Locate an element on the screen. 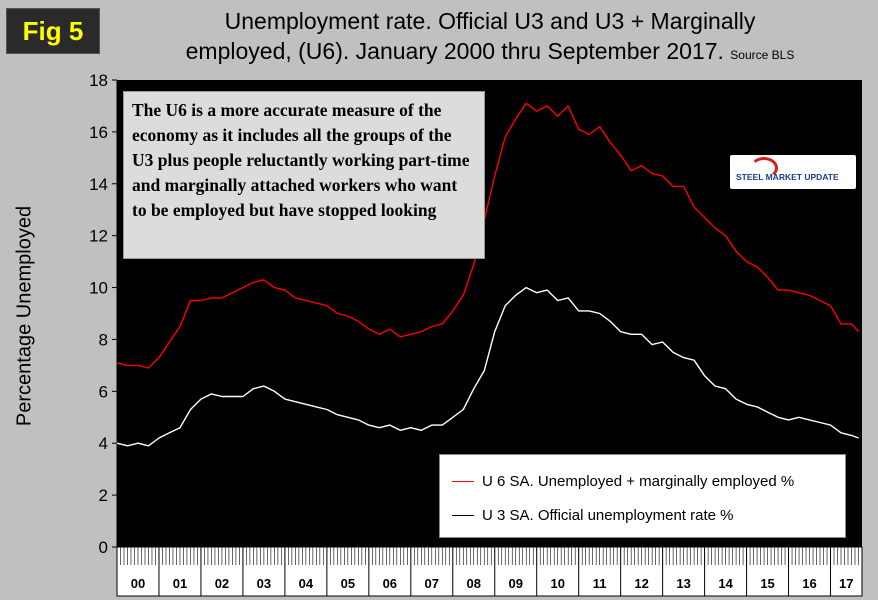  figure-badge: Fig 5 is located at coordinates (53, 31).